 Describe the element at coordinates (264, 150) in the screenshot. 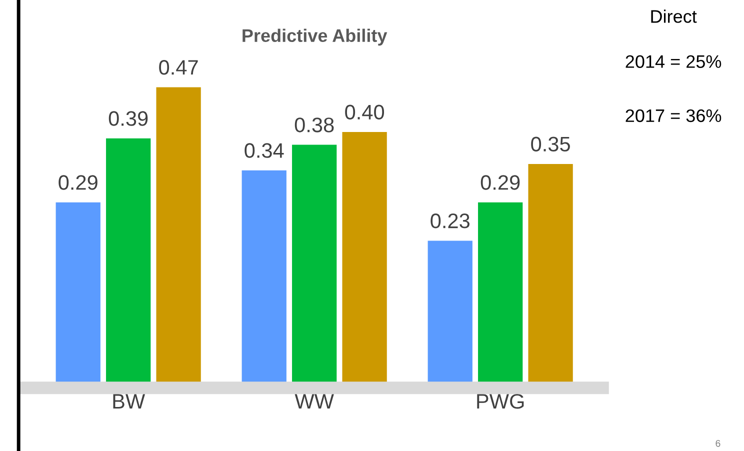

I see `data-label: 0.34` at that location.